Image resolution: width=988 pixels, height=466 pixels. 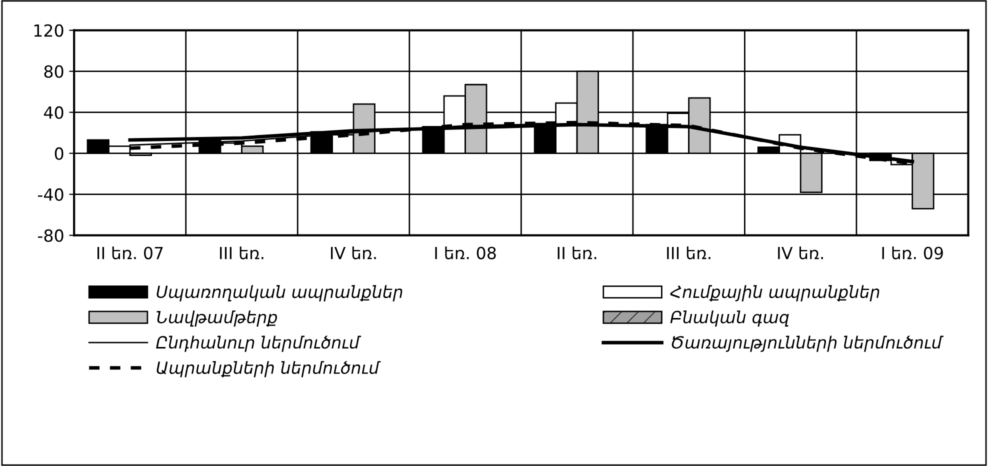 I want to click on x-tick-label: II եռ. 07, so click(x=130, y=253).